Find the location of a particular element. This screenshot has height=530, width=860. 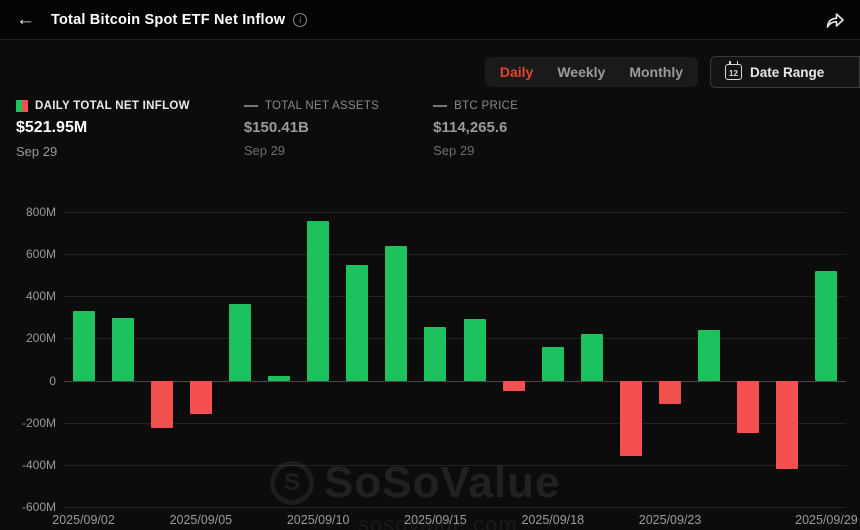

controls-row: Daily Weekly Monthly 12 Date Range is located at coordinates (672, 72).